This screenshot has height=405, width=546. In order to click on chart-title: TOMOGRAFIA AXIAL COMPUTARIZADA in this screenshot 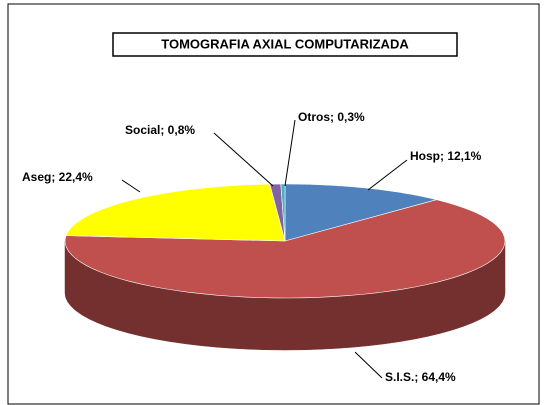, I will do `click(285, 43)`.